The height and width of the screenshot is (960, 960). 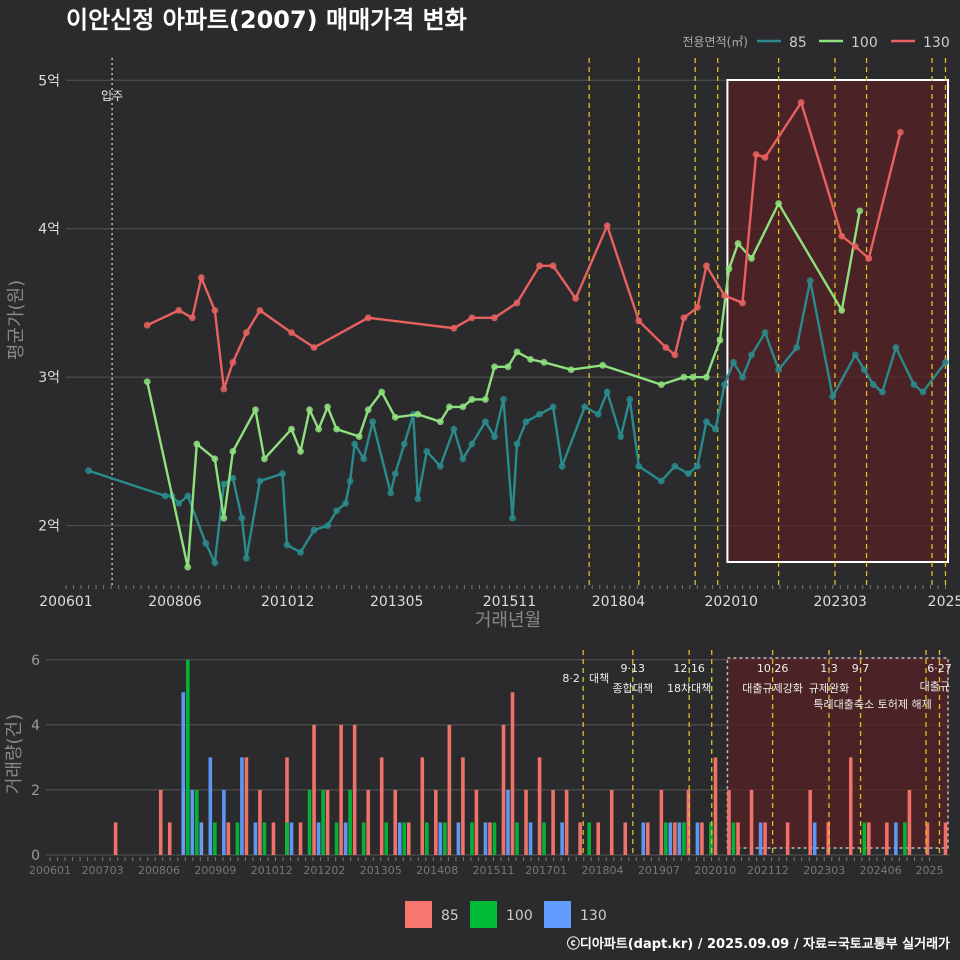 I want to click on price-x-tick: 2025, so click(x=944, y=602).